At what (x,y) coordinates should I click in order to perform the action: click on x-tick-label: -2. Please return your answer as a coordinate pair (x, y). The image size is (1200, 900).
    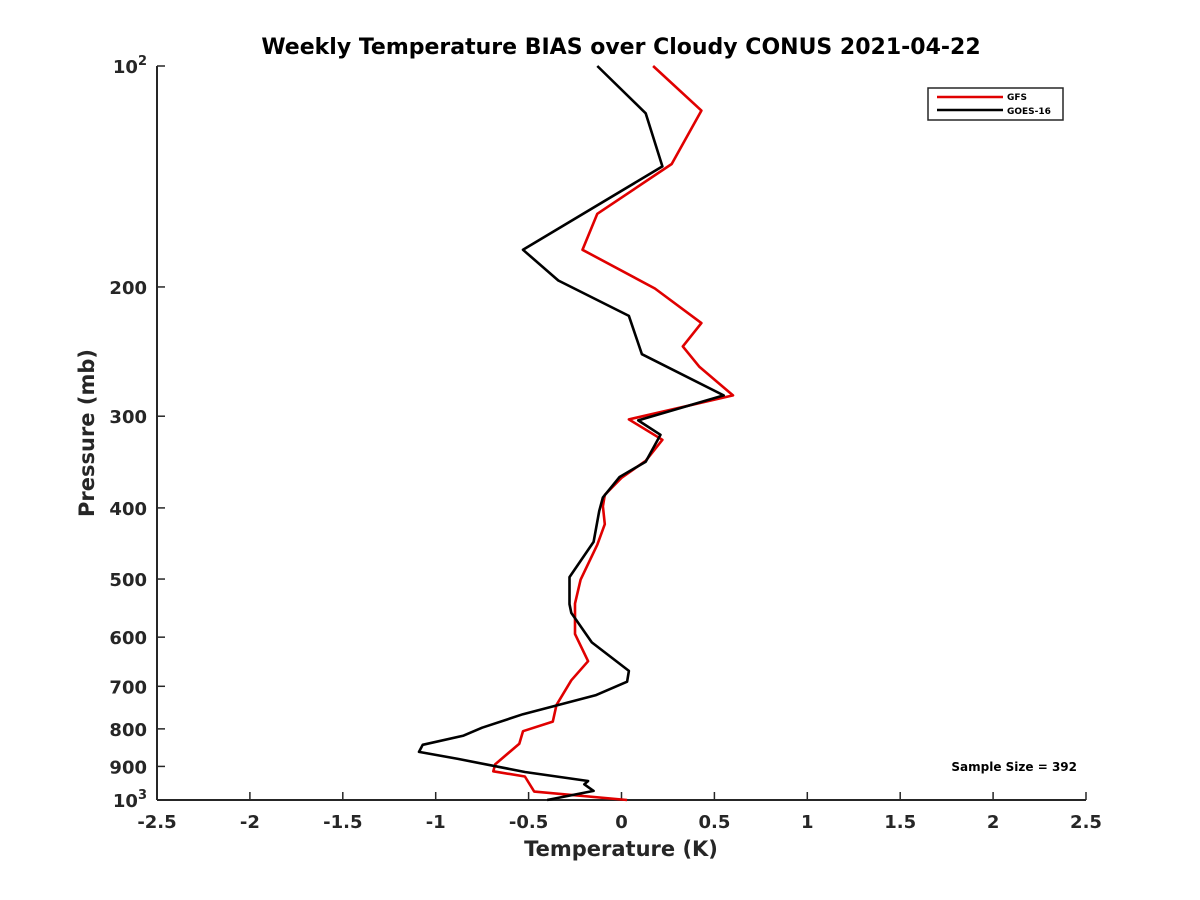
    Looking at the image, I should click on (250, 822).